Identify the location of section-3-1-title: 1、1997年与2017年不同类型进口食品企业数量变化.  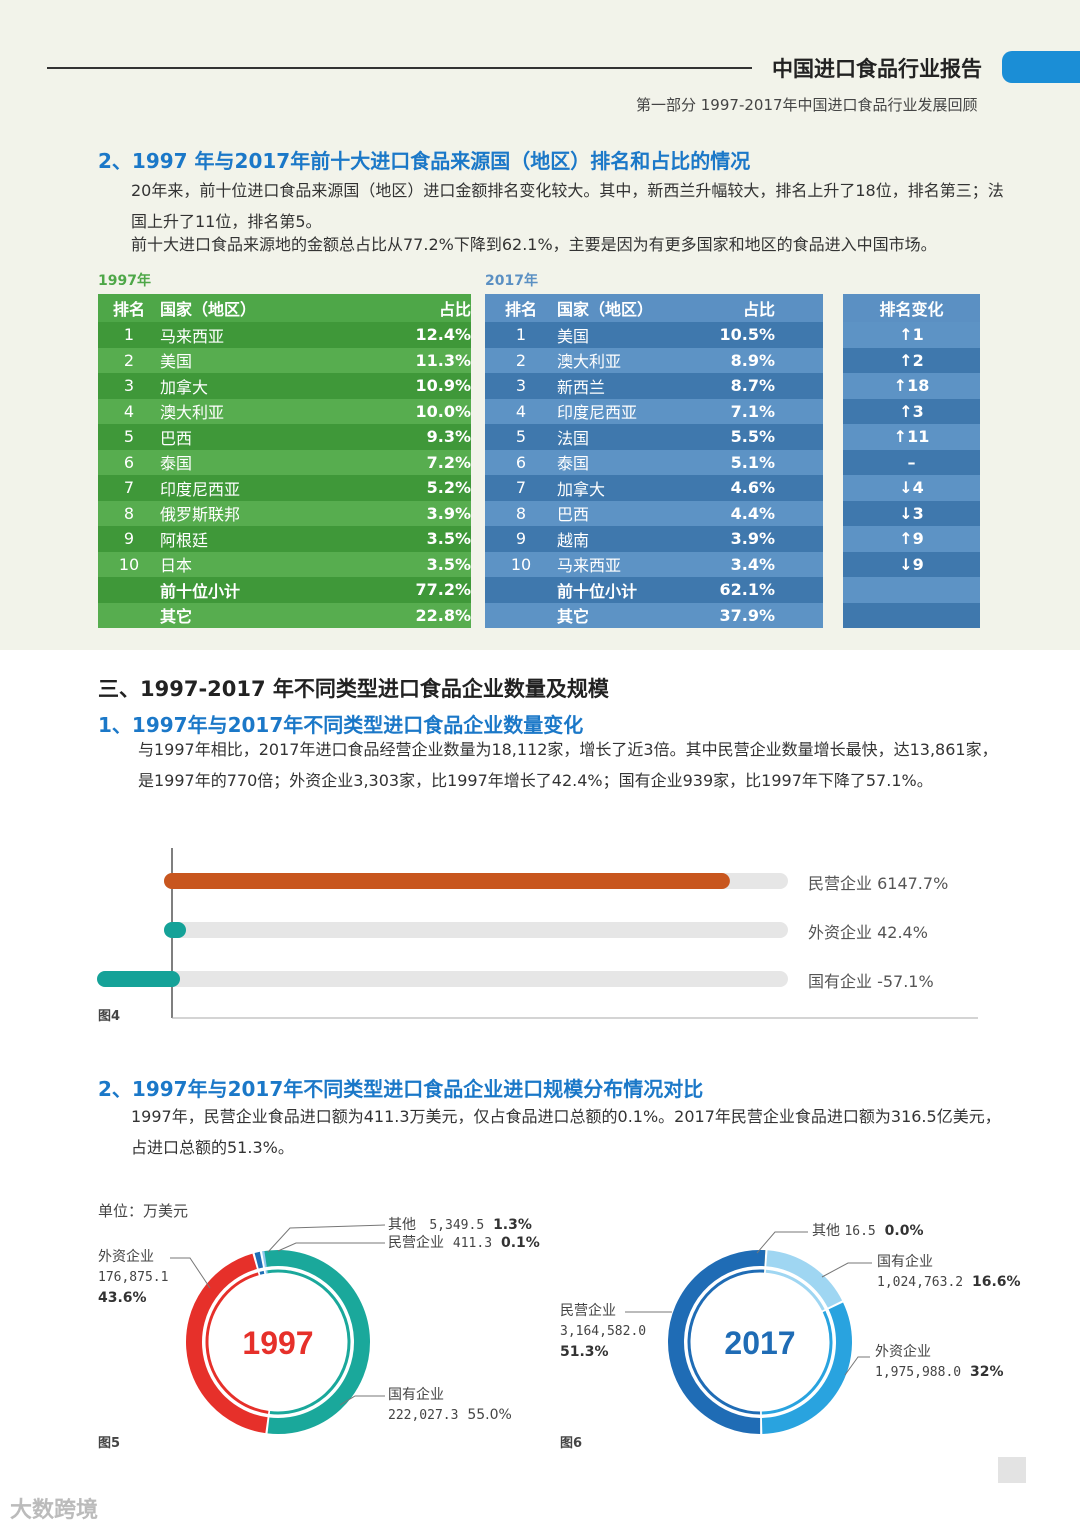
(341, 725).